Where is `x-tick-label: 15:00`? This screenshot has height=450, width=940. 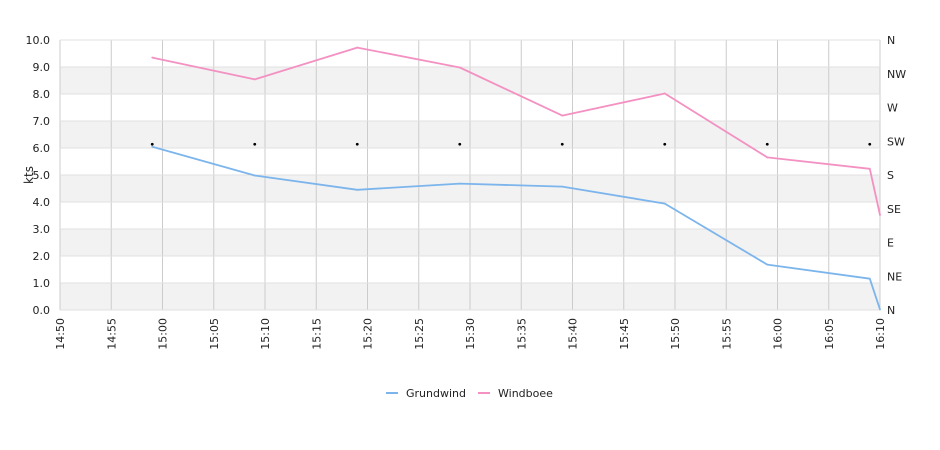
x-tick-label: 15:00 is located at coordinates (163, 334).